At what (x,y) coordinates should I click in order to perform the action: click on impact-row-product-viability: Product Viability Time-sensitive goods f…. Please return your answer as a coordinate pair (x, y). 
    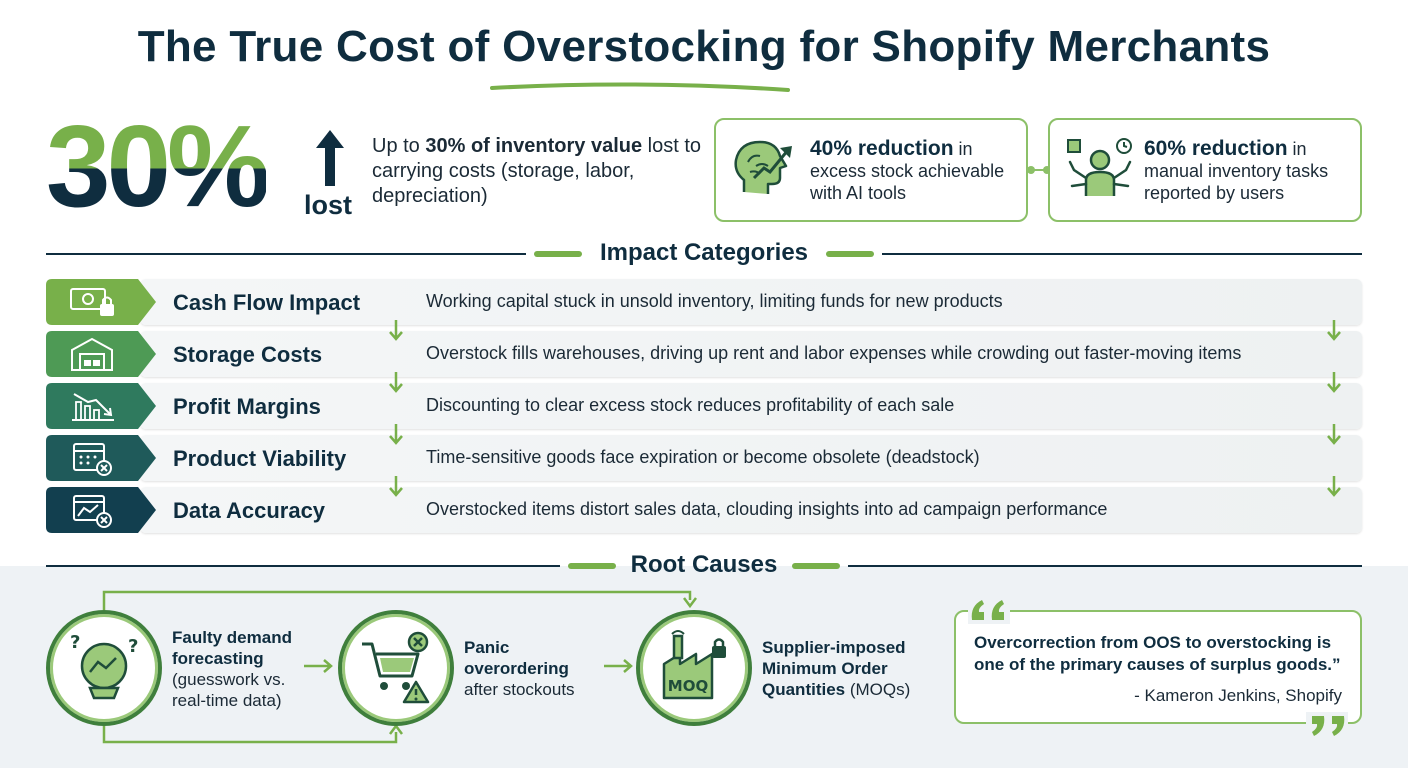
    Looking at the image, I should click on (704, 458).